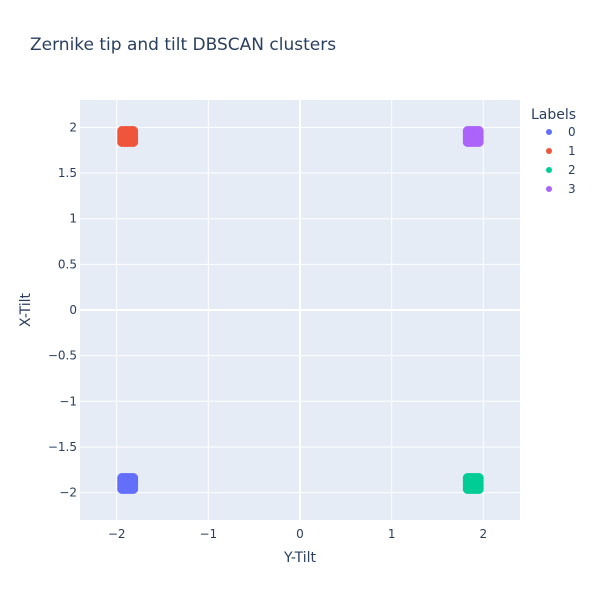 The image size is (600, 600). I want to click on y-tick-label: 0.5, so click(67, 264).